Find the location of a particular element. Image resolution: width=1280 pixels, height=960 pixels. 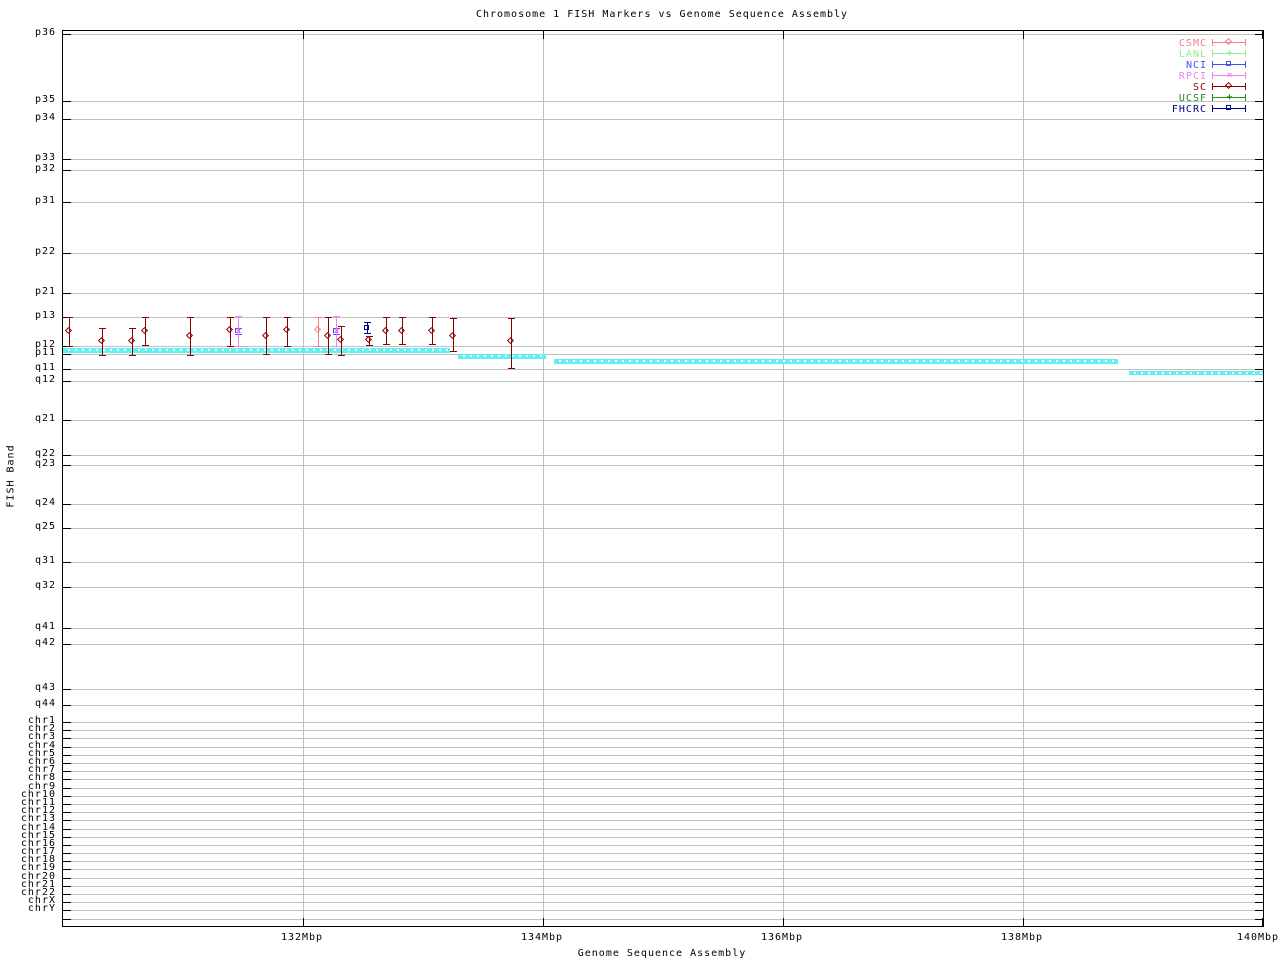

x-icon: × is located at coordinates (1229, 75).